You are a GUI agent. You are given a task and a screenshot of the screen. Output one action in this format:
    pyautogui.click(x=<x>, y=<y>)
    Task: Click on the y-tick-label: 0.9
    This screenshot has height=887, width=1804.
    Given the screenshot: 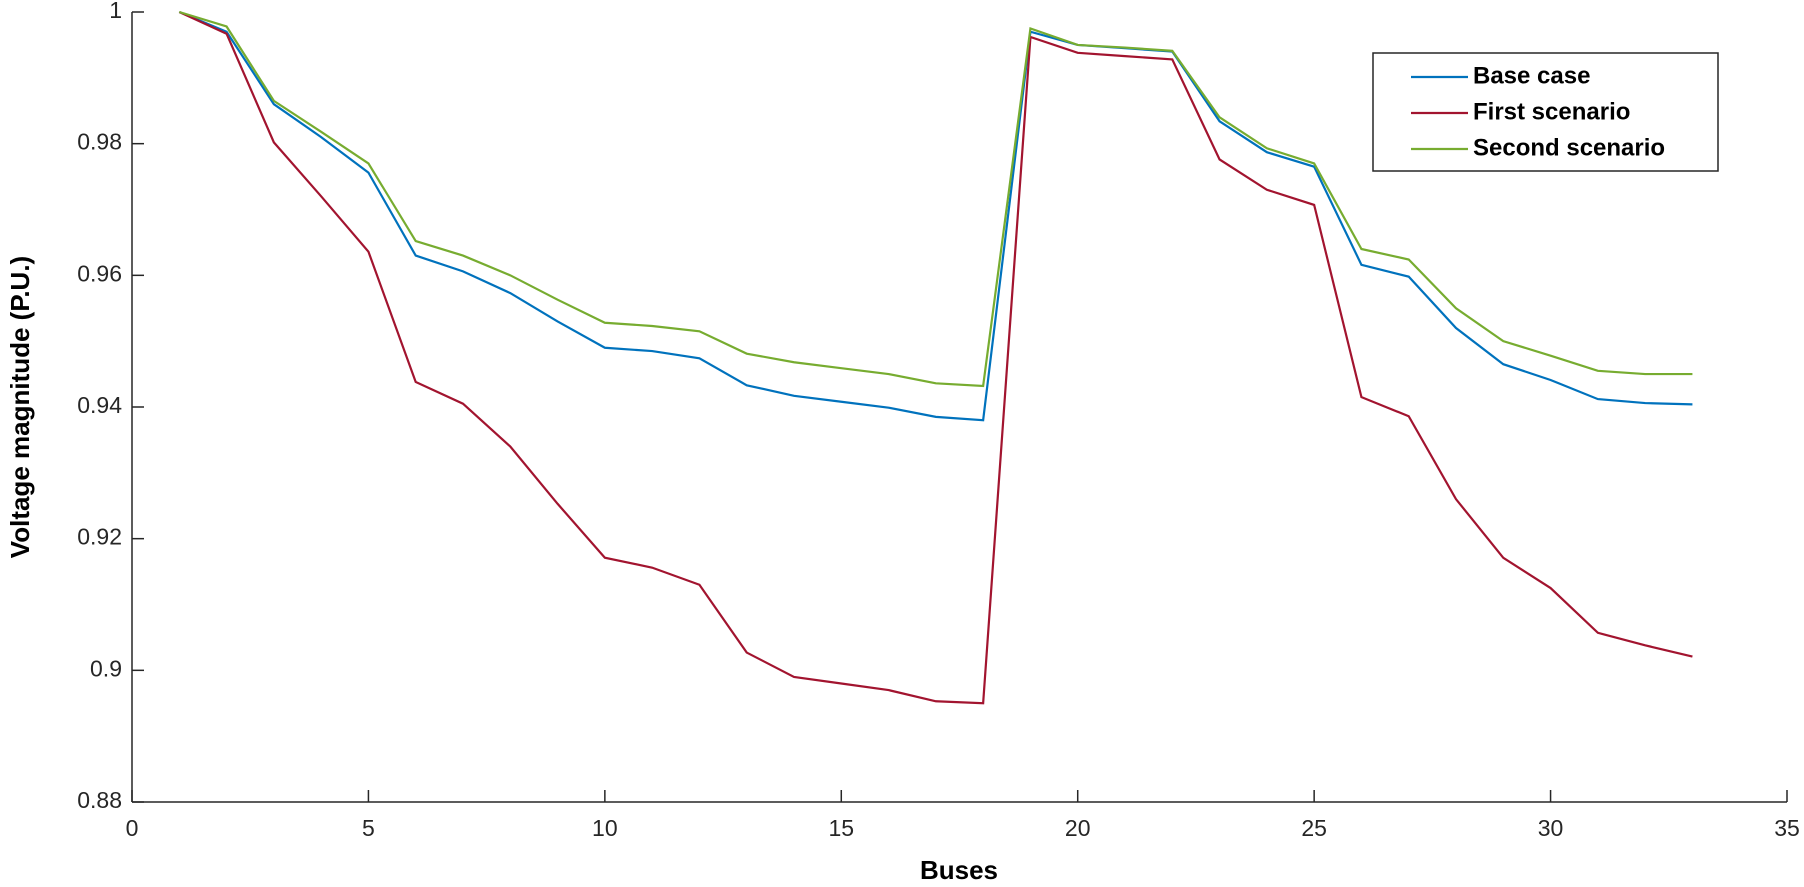 What is the action you would take?
    pyautogui.click(x=106, y=668)
    